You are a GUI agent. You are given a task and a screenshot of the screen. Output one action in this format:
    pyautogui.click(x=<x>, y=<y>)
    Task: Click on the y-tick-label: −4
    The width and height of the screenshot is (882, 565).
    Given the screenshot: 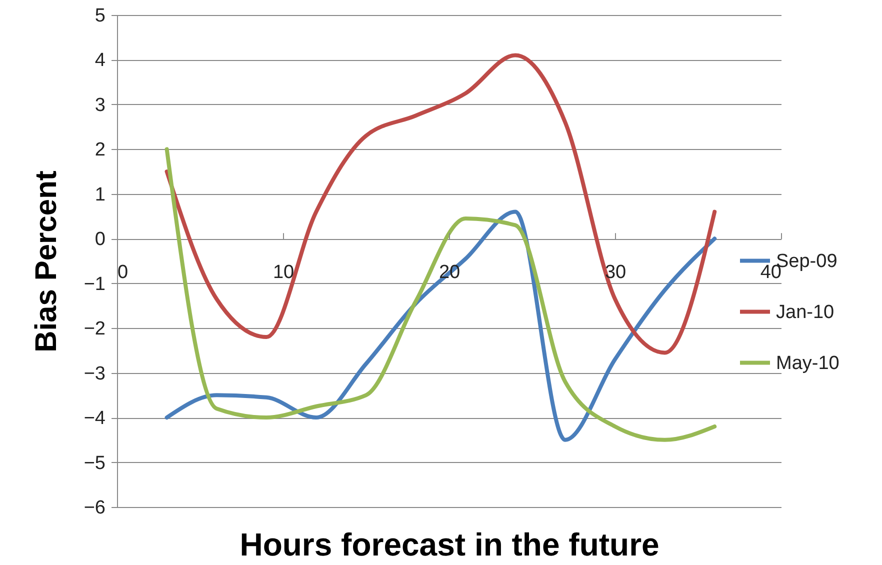 What is the action you would take?
    pyautogui.click(x=95, y=419)
    